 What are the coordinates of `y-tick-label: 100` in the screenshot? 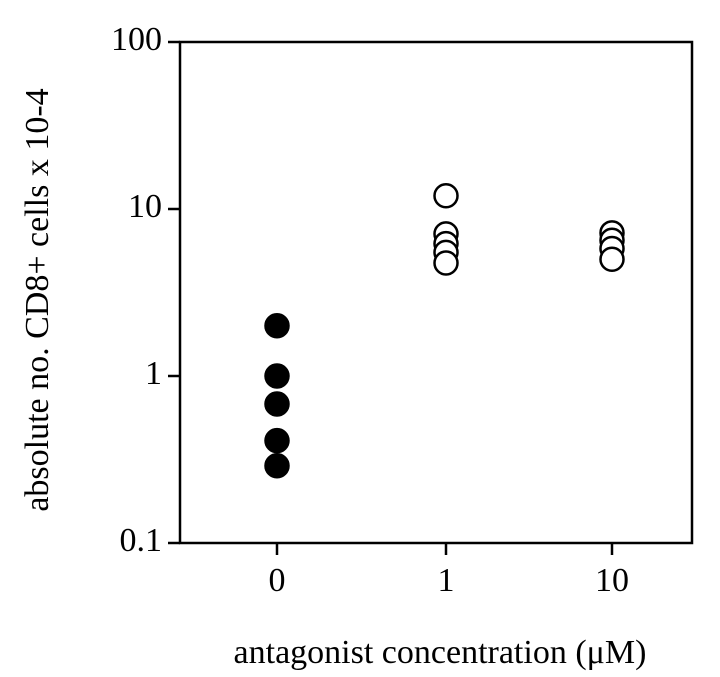 It's located at (136, 39).